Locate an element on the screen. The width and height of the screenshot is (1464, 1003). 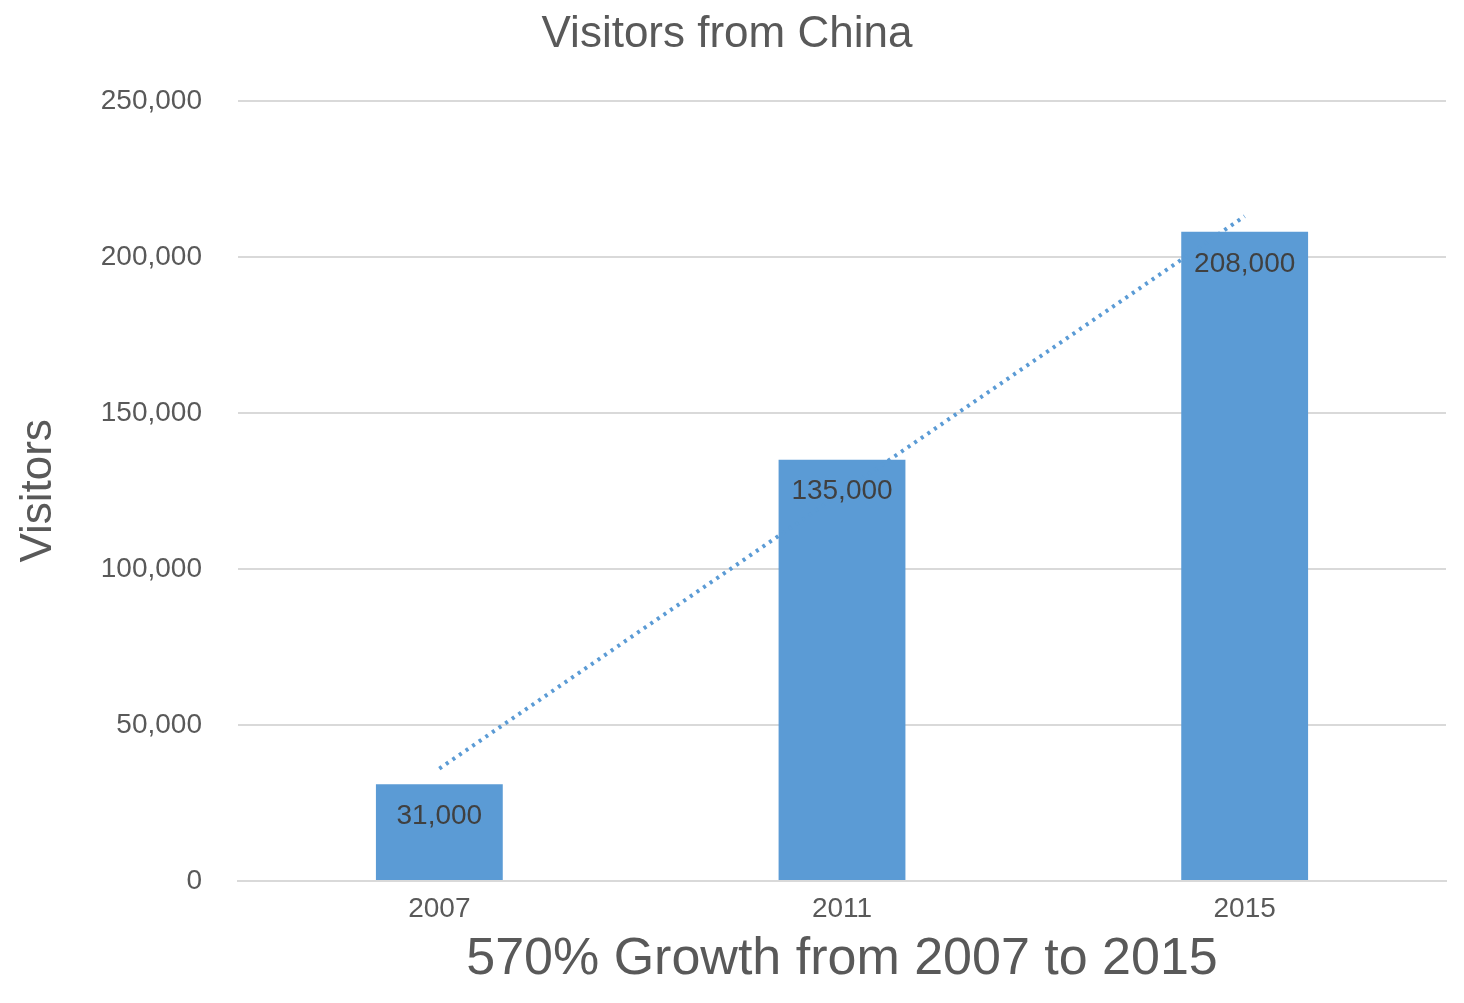
y-tick-label: 200,000 is located at coordinates (151, 255).